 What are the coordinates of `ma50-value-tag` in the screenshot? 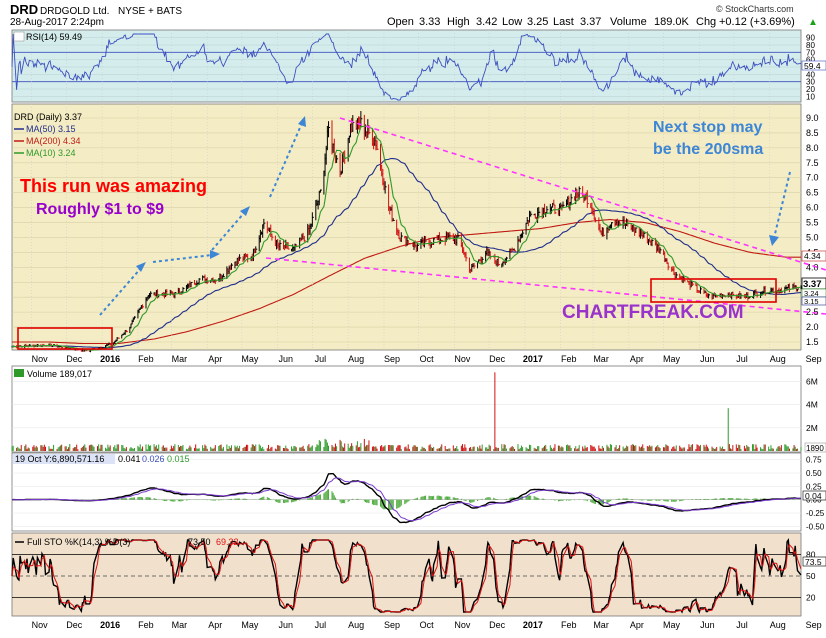 It's located at (813, 301).